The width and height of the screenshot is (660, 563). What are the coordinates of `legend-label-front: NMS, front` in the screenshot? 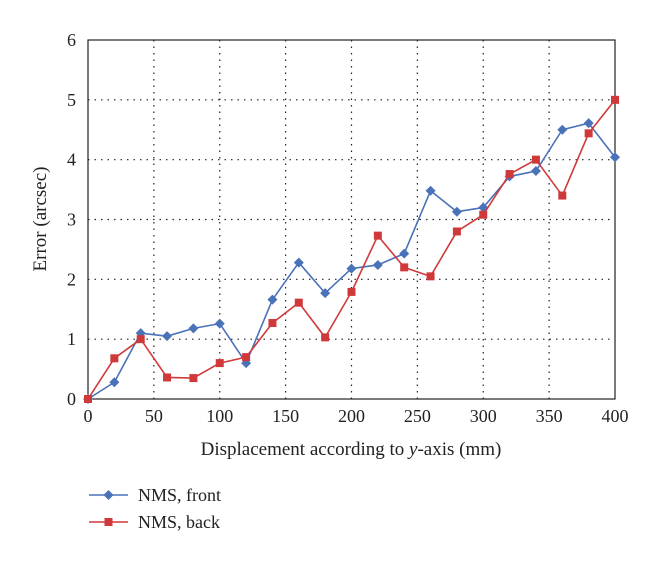 It's located at (179, 495).